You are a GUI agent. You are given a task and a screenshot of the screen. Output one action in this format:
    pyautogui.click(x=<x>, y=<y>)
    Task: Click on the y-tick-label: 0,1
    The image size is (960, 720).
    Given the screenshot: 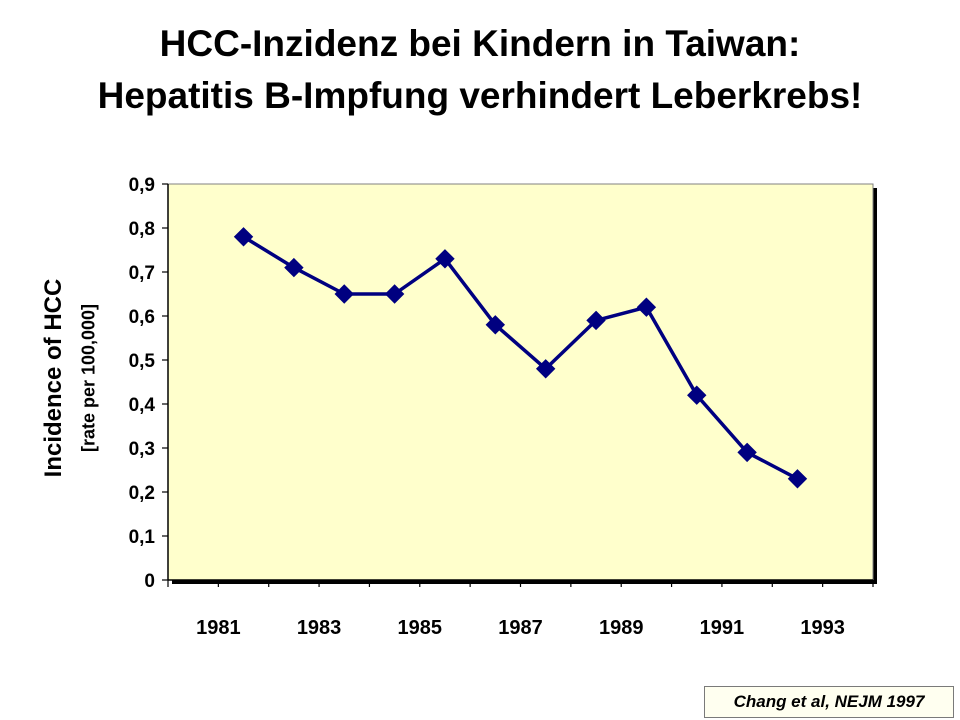 What is the action you would take?
    pyautogui.click(x=142, y=537)
    